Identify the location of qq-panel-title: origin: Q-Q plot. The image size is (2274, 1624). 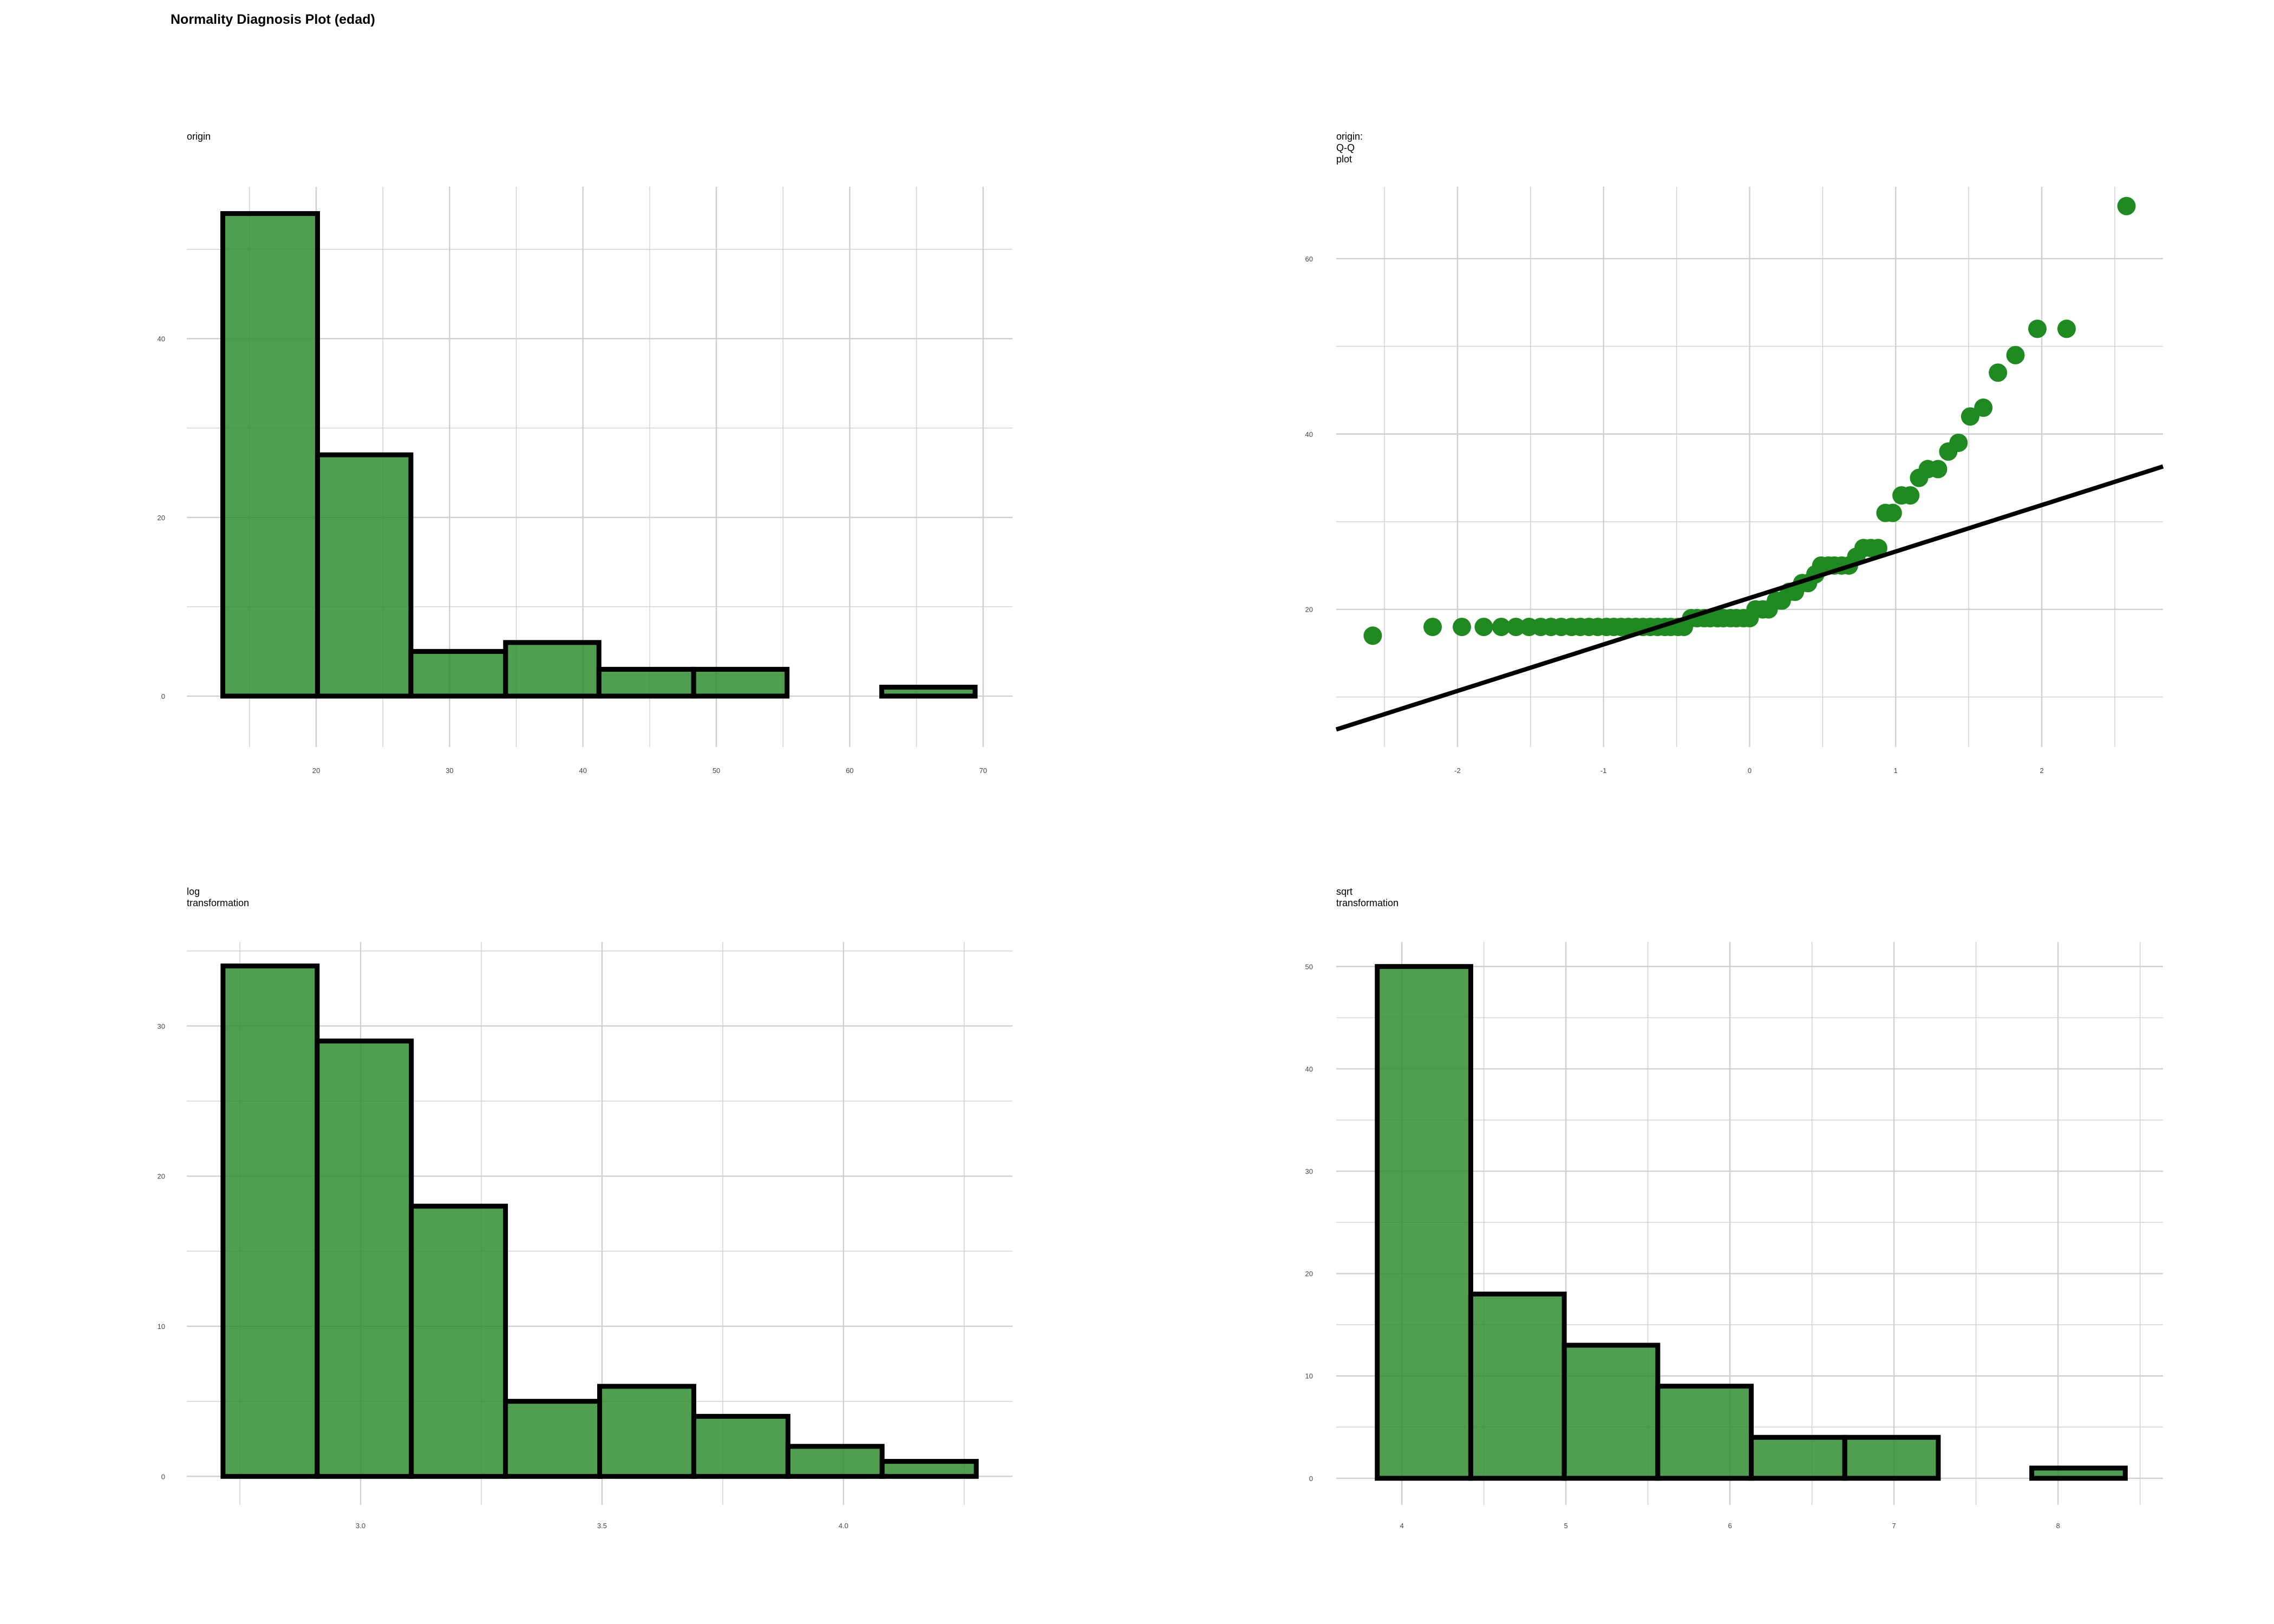
(1349, 148).